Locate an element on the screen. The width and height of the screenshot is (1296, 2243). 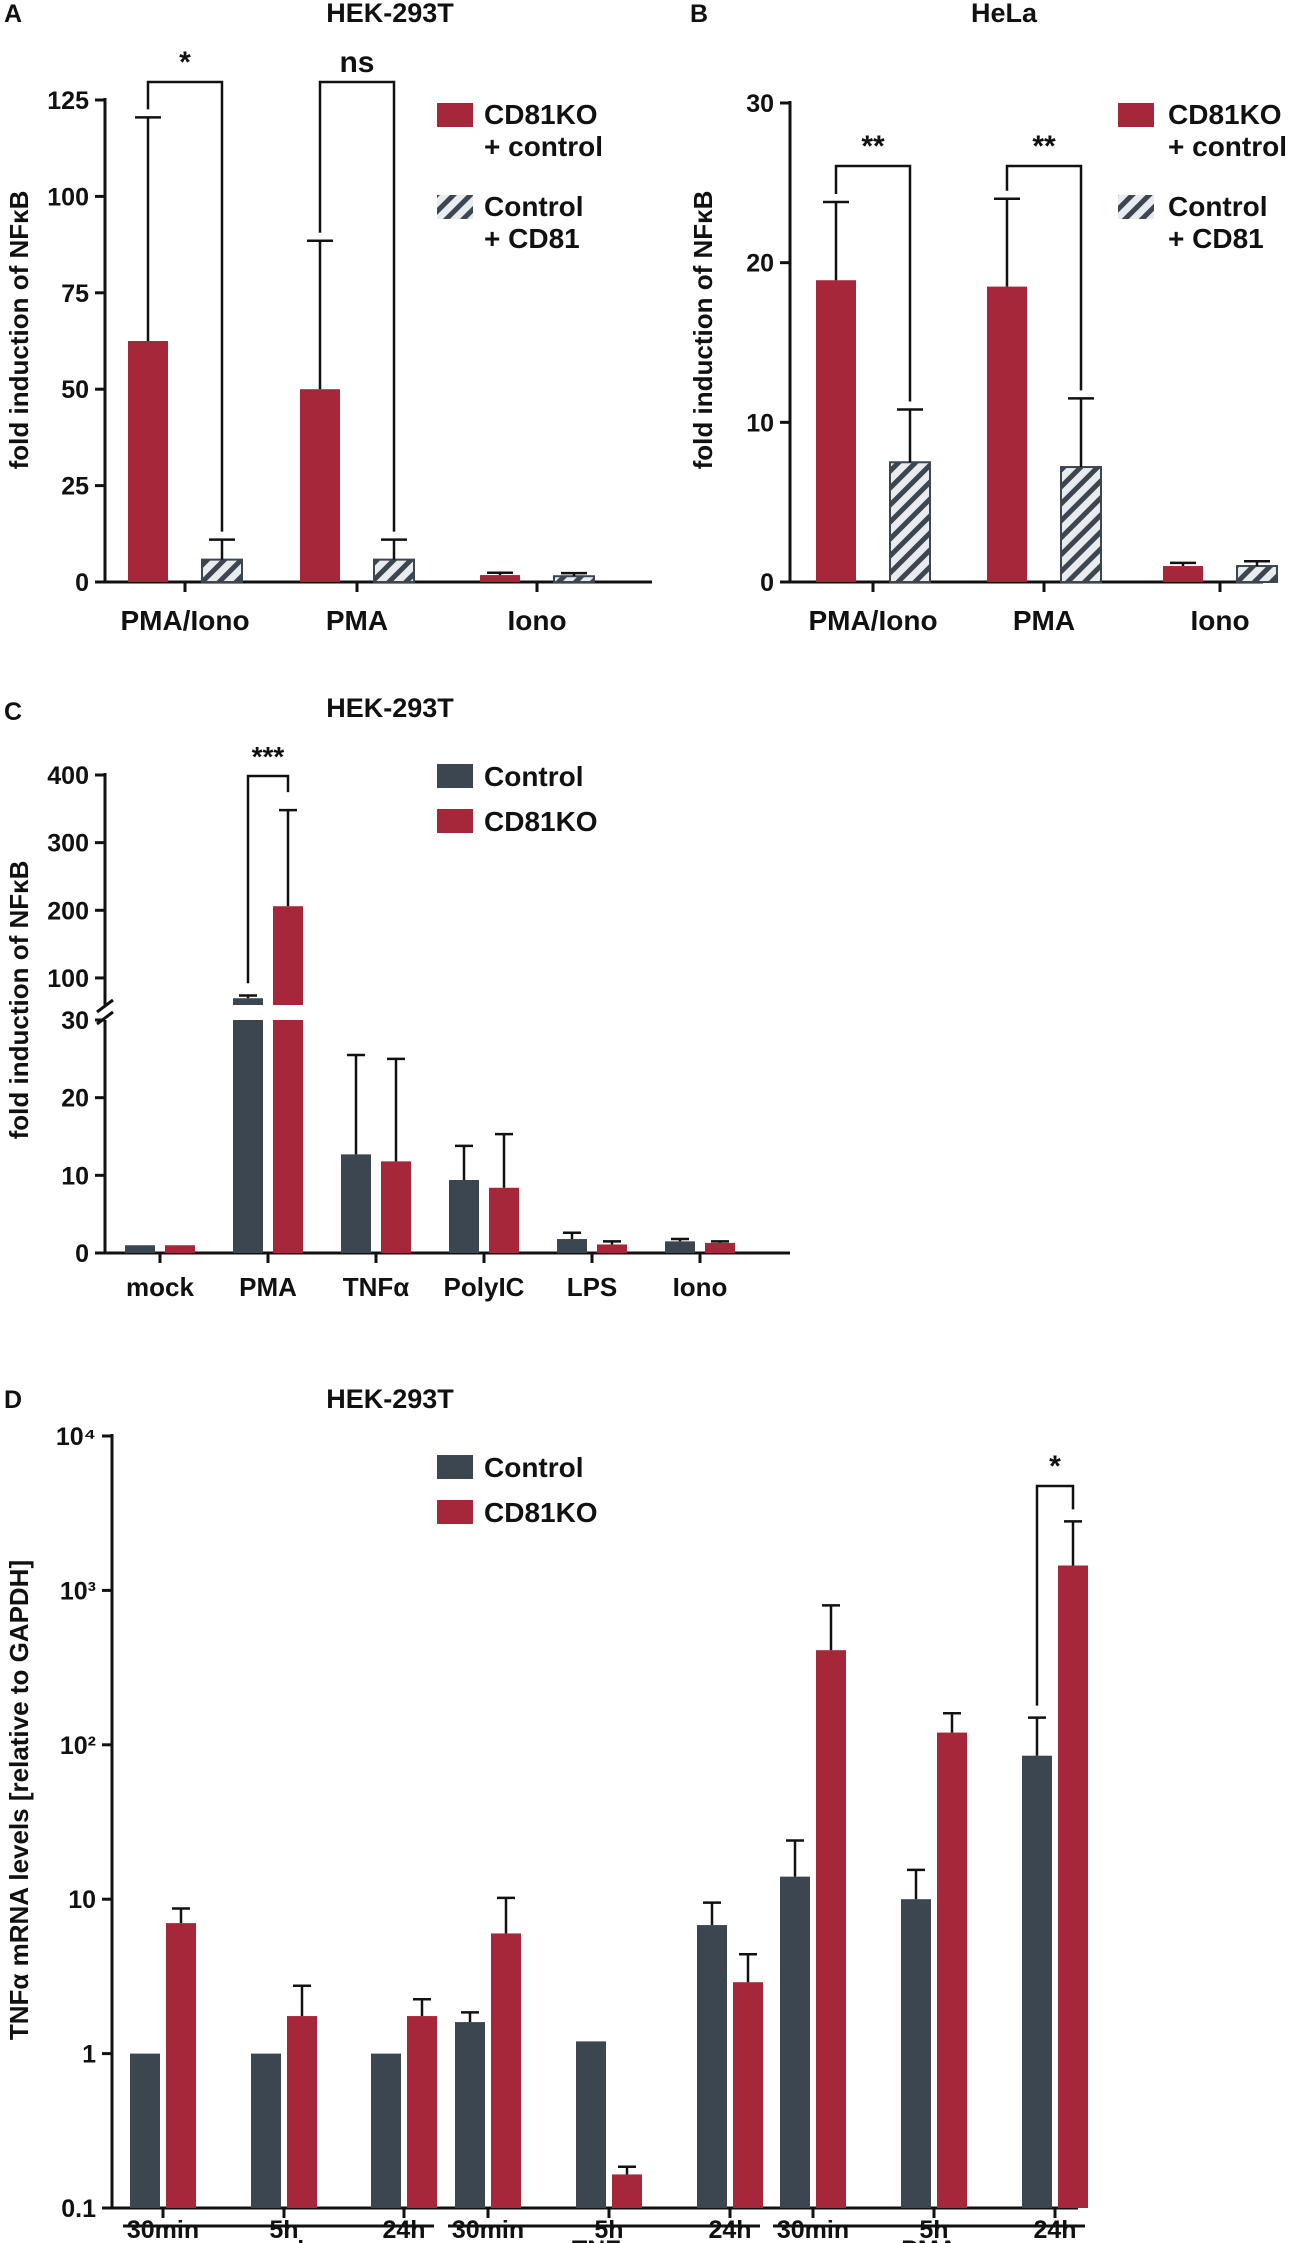
panel-d-letter: D is located at coordinates (13, 1400).